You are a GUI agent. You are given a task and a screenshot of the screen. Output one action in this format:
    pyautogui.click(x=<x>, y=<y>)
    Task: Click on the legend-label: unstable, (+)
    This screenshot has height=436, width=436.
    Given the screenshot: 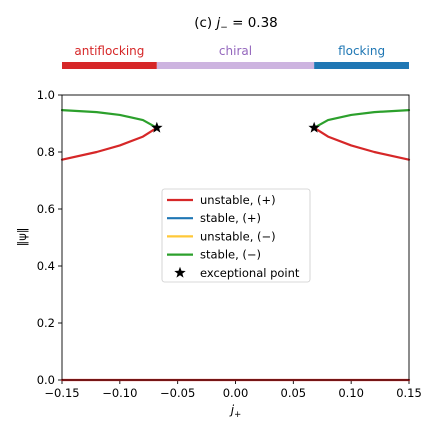 What is the action you would take?
    pyautogui.click(x=238, y=200)
    